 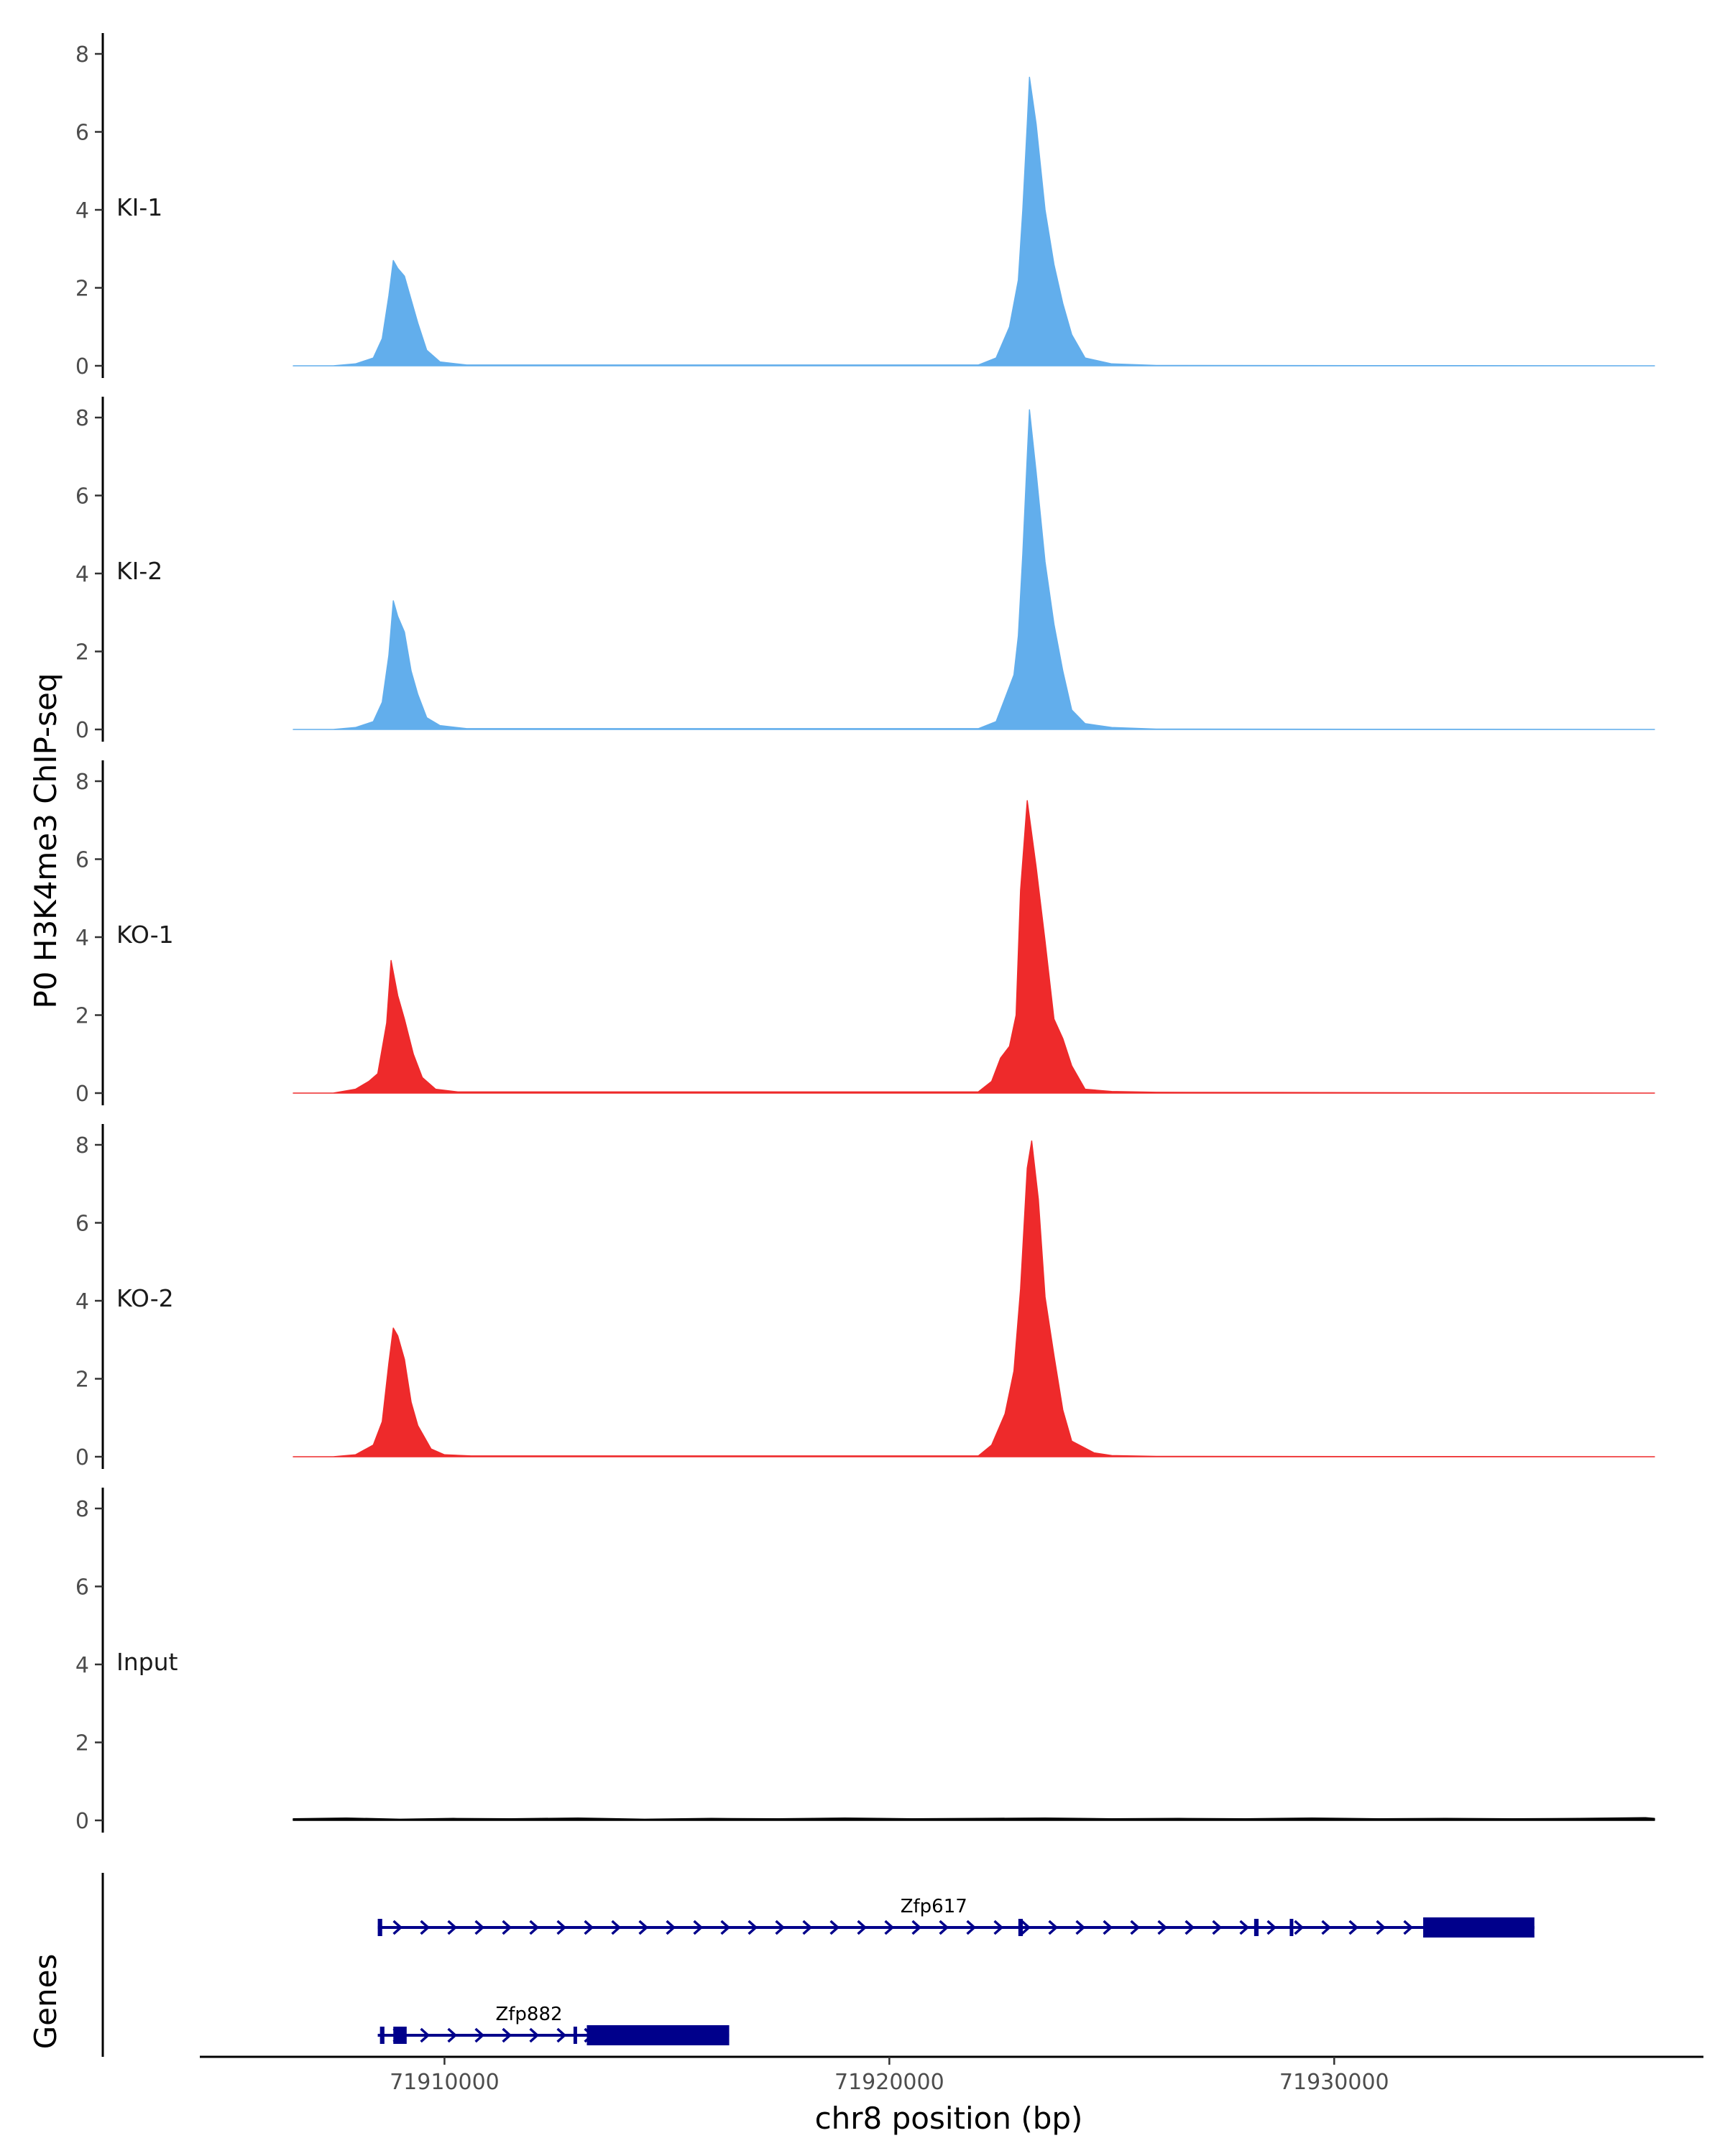 I want to click on x-axis: 71910000 71920000 71930000, so click(x=951, y=2075).